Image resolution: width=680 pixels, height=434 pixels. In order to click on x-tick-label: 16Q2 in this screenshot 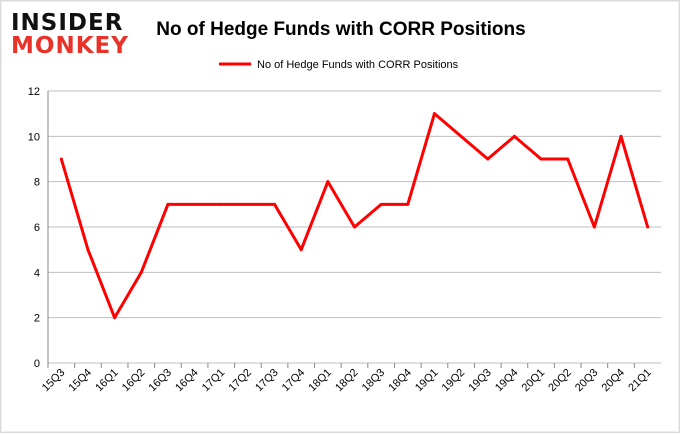, I will do `click(134, 381)`.